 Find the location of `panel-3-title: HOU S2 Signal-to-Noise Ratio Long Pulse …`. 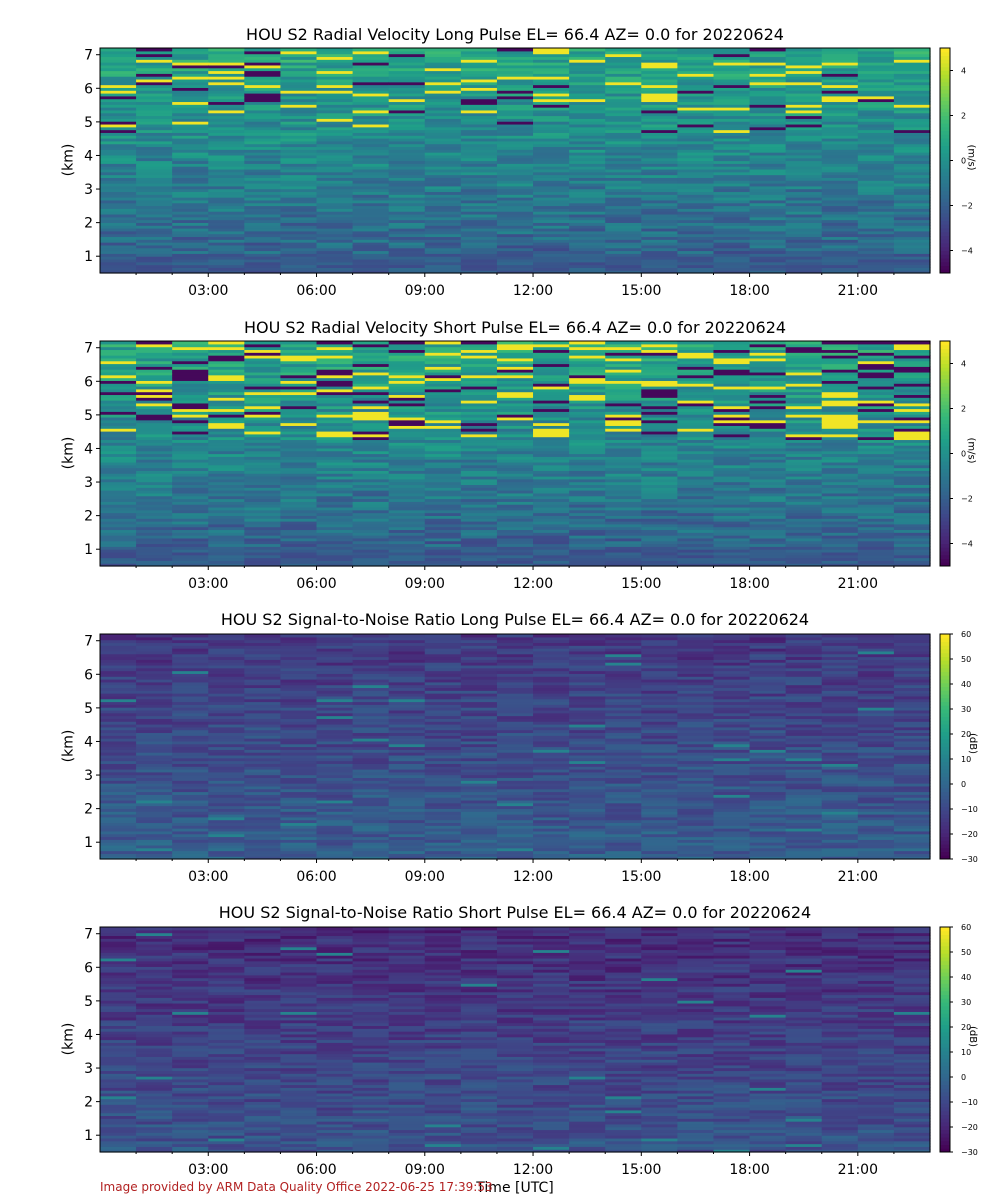

panel-3-title: HOU S2 Signal-to-Noise Ratio Long Pulse … is located at coordinates (515, 619).